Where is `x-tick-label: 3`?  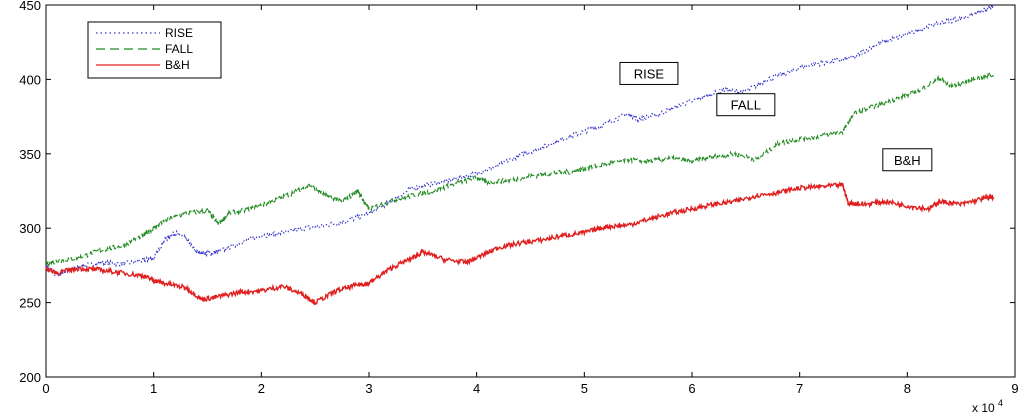 x-tick-label: 3 is located at coordinates (368, 388).